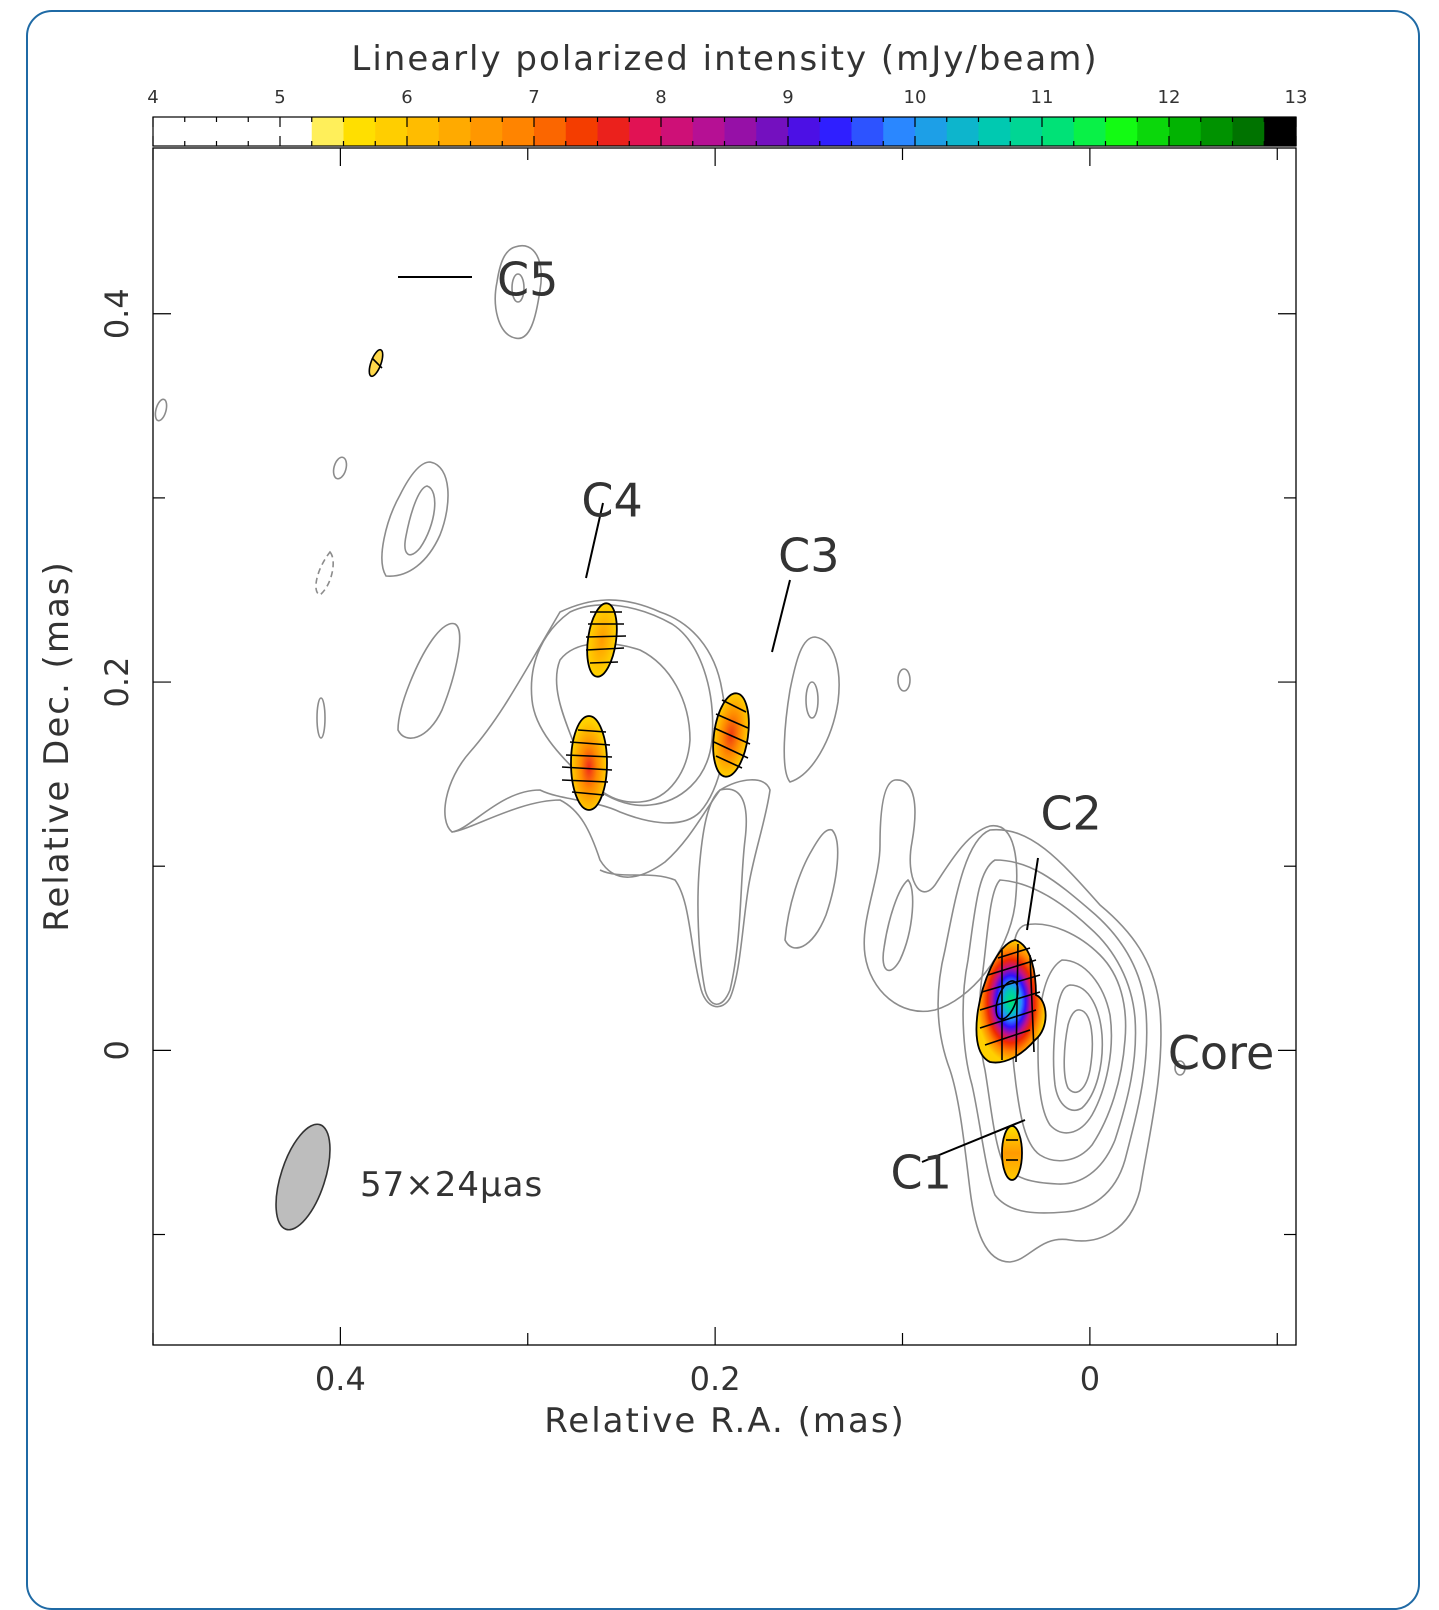 The height and width of the screenshot is (1610, 1439). I want to click on y-tick-label: 0.4, so click(117, 313).